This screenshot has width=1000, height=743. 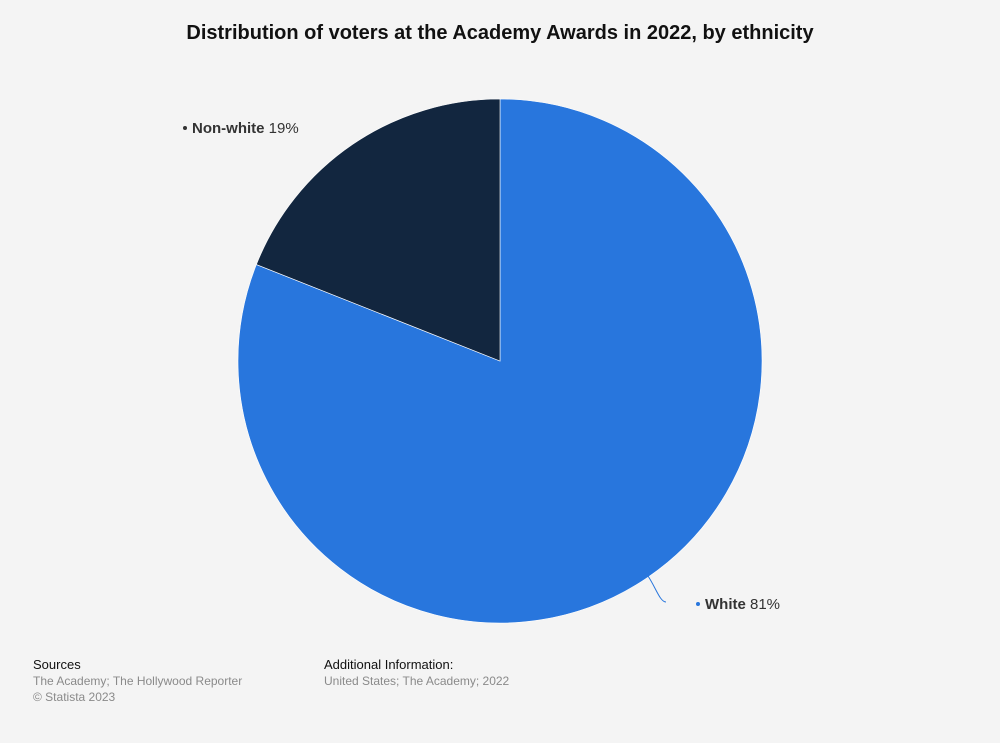 What do you see at coordinates (378, 230) in the screenshot?
I see `pie-slice-non-white` at bounding box center [378, 230].